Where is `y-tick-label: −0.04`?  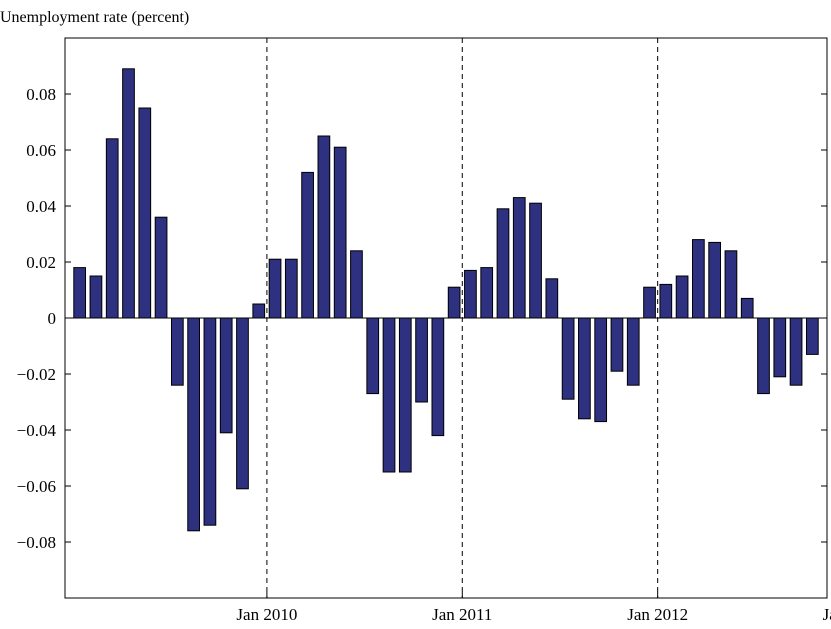 y-tick-label: −0.04 is located at coordinates (37, 430).